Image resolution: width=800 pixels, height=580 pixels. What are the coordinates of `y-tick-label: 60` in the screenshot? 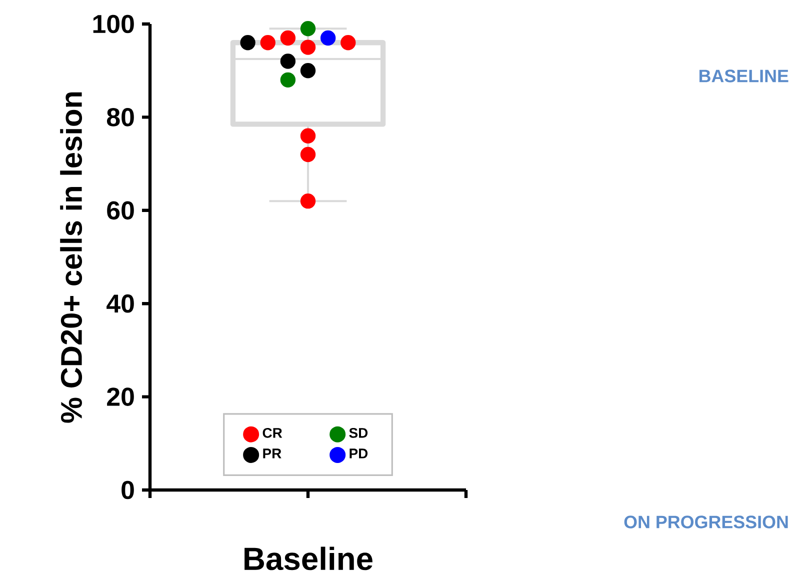 It's located at (120, 210).